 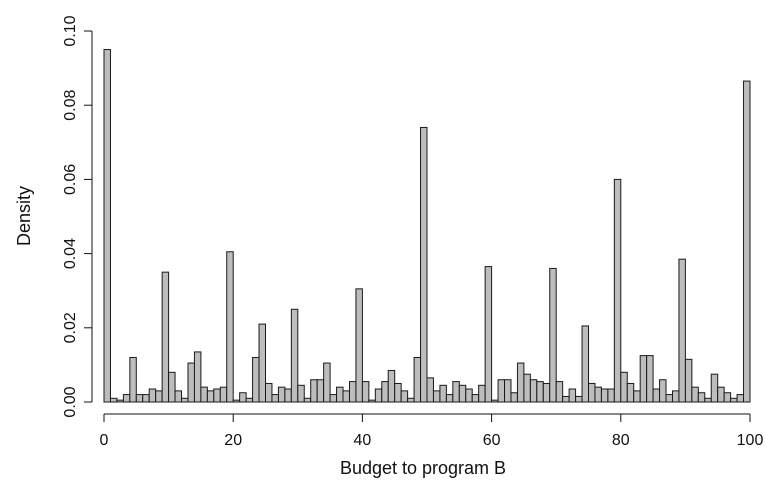 I want to click on x-axis: 0 20 40 60 80 100, so click(x=432, y=431).